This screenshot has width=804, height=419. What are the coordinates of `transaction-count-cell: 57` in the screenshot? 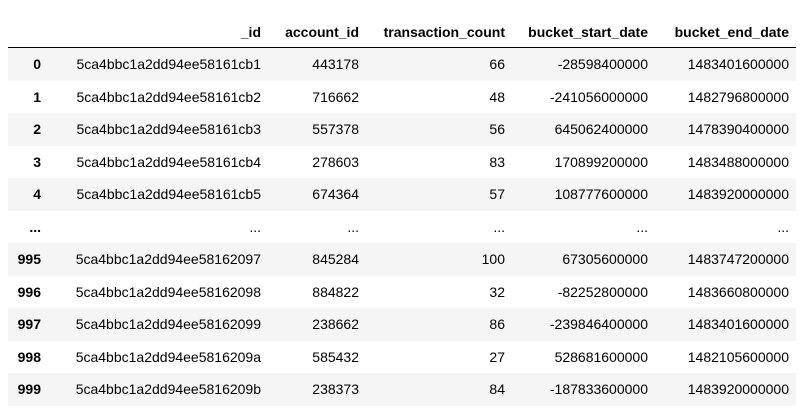 It's located at (497, 194).